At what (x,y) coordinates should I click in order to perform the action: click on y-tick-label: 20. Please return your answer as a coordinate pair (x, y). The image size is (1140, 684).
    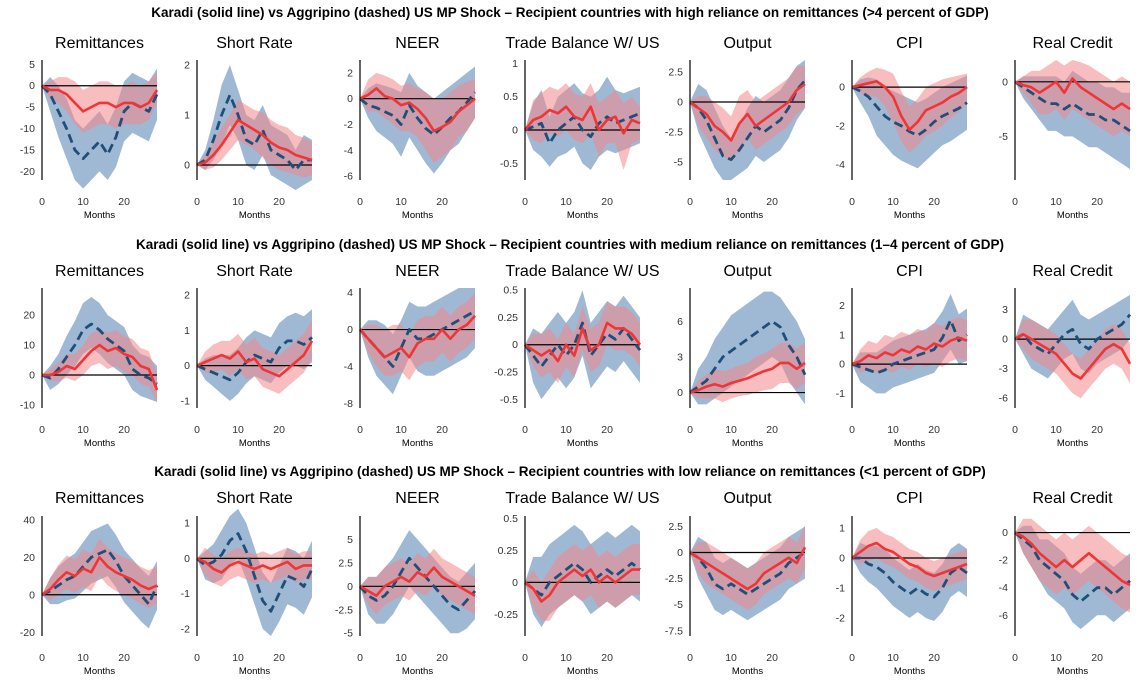
    Looking at the image, I should click on (29, 316).